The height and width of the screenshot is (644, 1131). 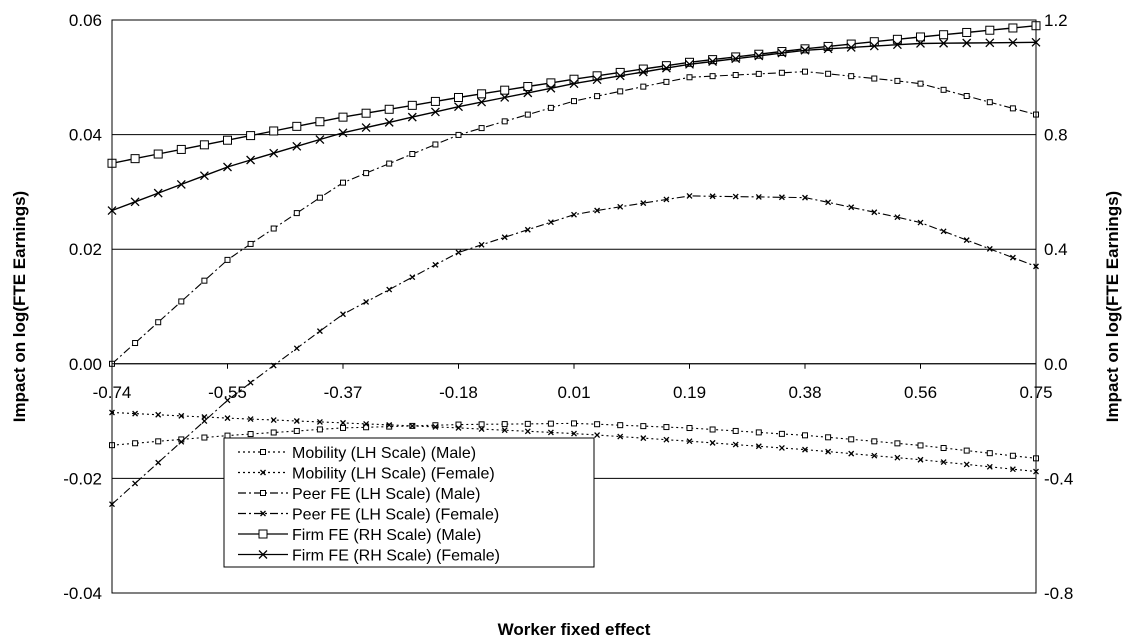 I want to click on y-left-tick-label: 0.02, so click(x=85, y=249).